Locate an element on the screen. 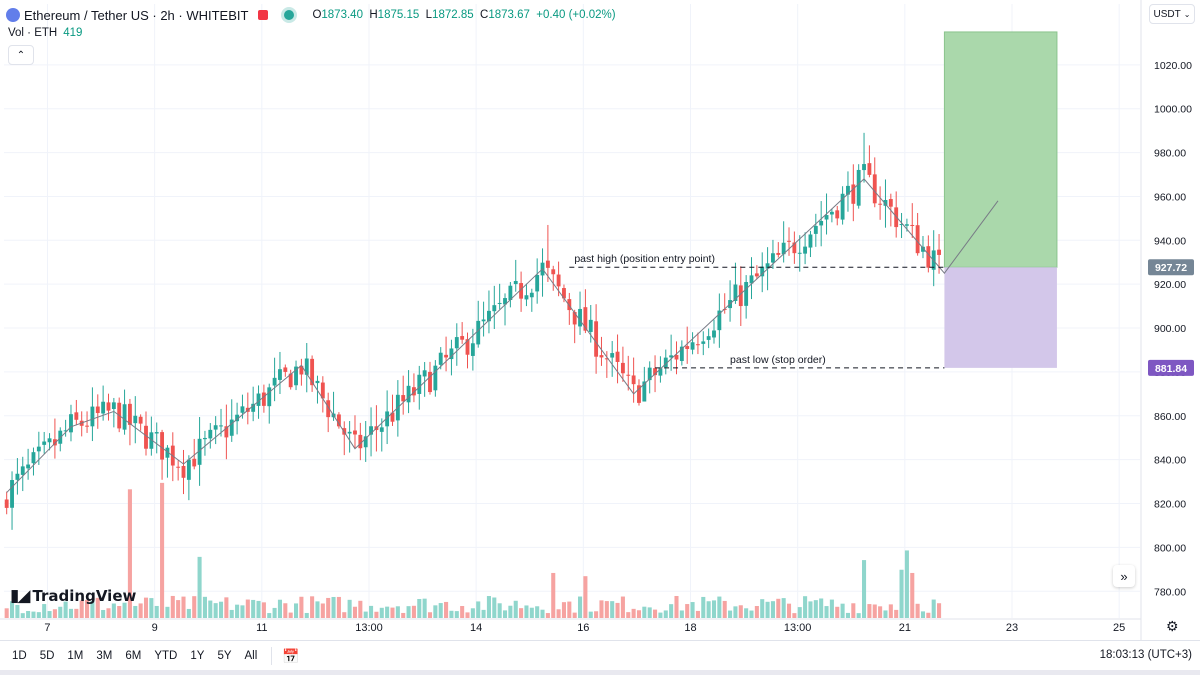 Image resolution: width=1200 pixels, height=675 pixels. clock-timezone: 18:03:13 (UTC+3) is located at coordinates (1145, 655).